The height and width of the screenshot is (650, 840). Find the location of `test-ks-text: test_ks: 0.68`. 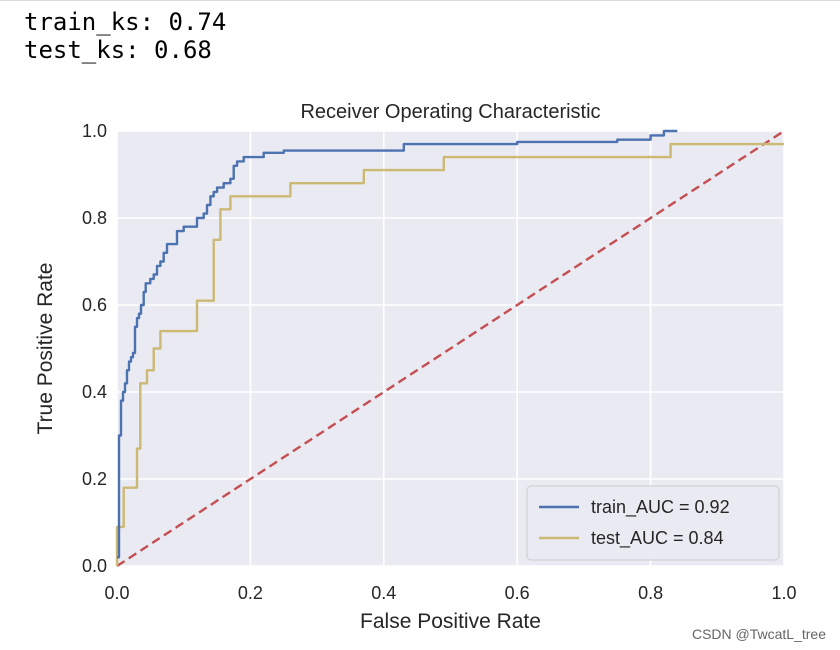

test-ks-text: test_ks: 0.68 is located at coordinates (118, 50).